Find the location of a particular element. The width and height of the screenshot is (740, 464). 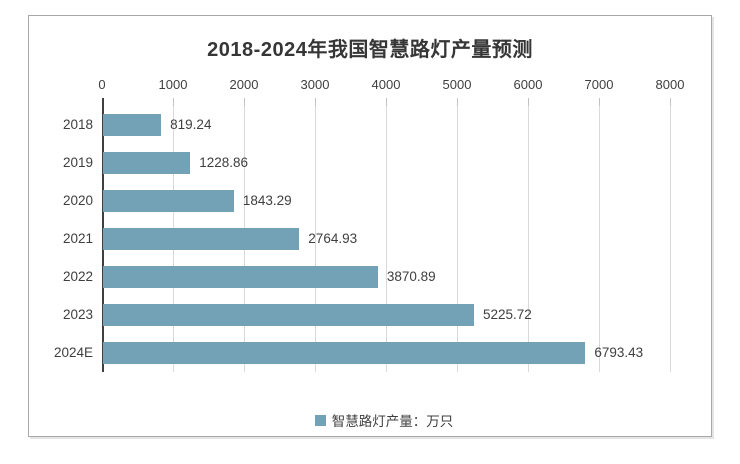

category-label: 2020 is located at coordinates (77, 200).